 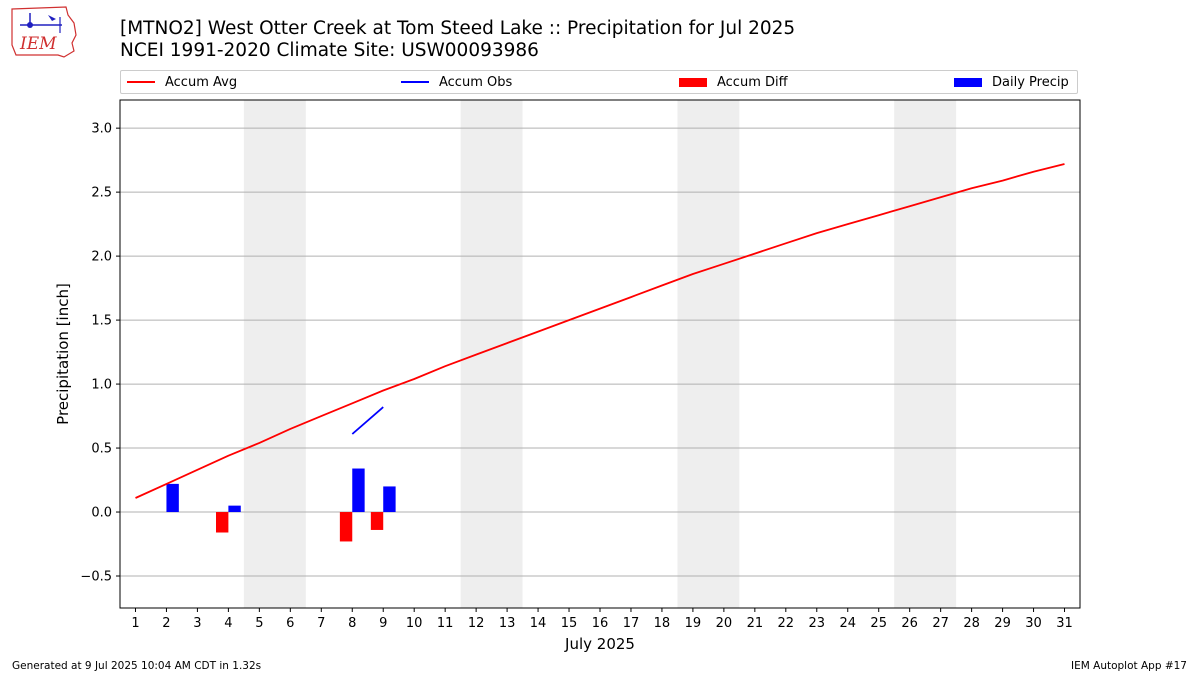 What do you see at coordinates (507, 623) in the screenshot?
I see `x-tick-label: 13` at bounding box center [507, 623].